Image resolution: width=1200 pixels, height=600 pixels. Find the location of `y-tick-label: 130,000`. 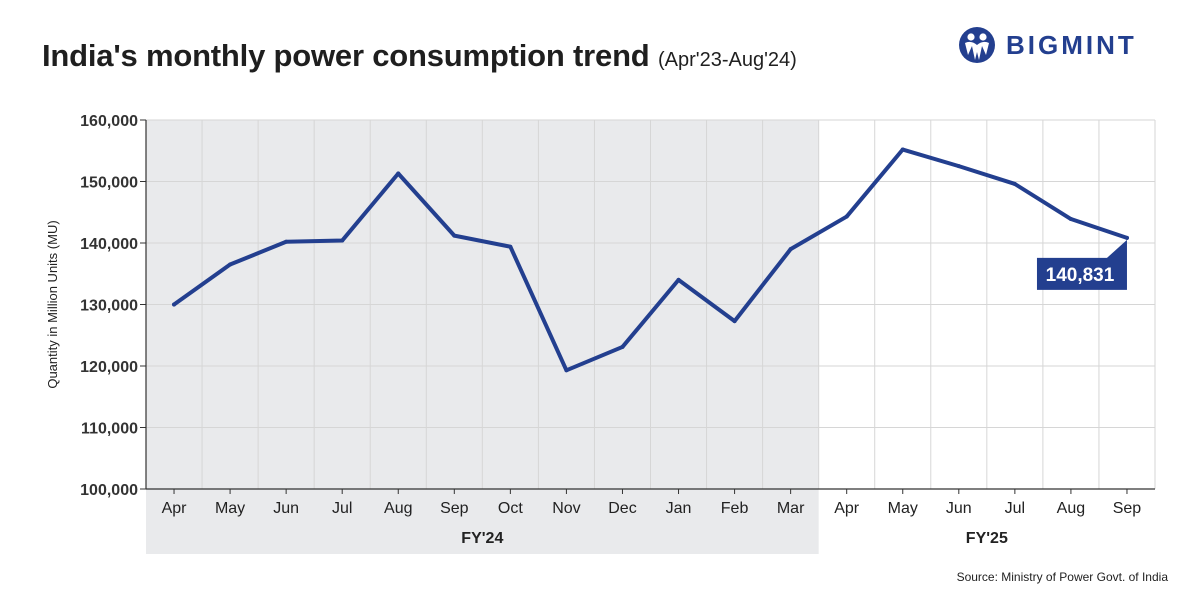

y-tick-label: 130,000 is located at coordinates (109, 306).